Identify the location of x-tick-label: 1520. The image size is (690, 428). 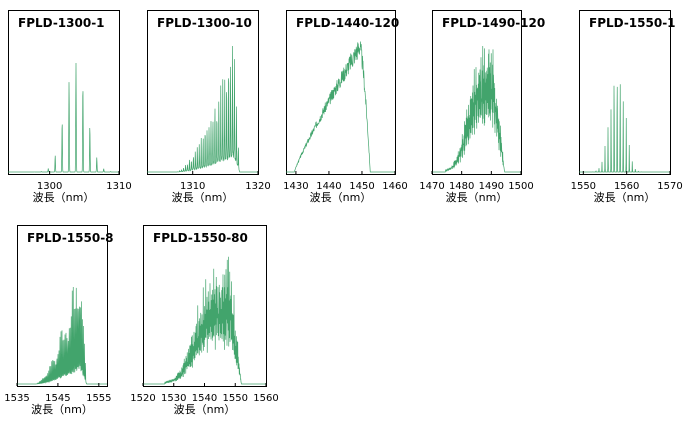
(142, 398).